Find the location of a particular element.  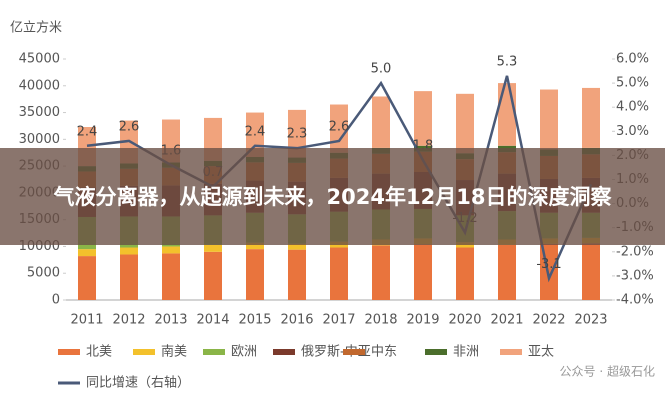

x-tick-label: 2012 is located at coordinates (128, 320).